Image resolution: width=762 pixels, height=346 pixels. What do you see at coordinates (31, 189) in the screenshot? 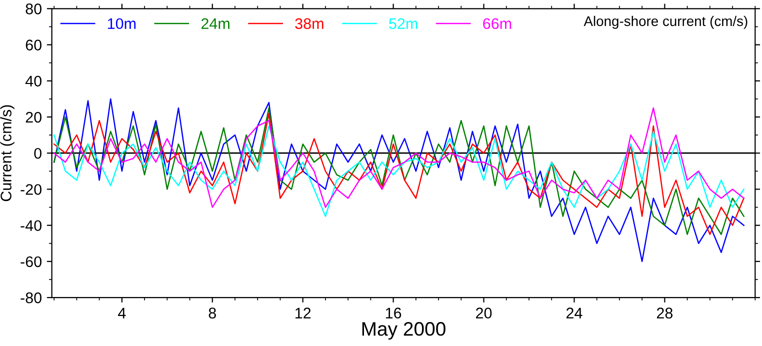
I see `y-tick-label: -20` at bounding box center [31, 189].